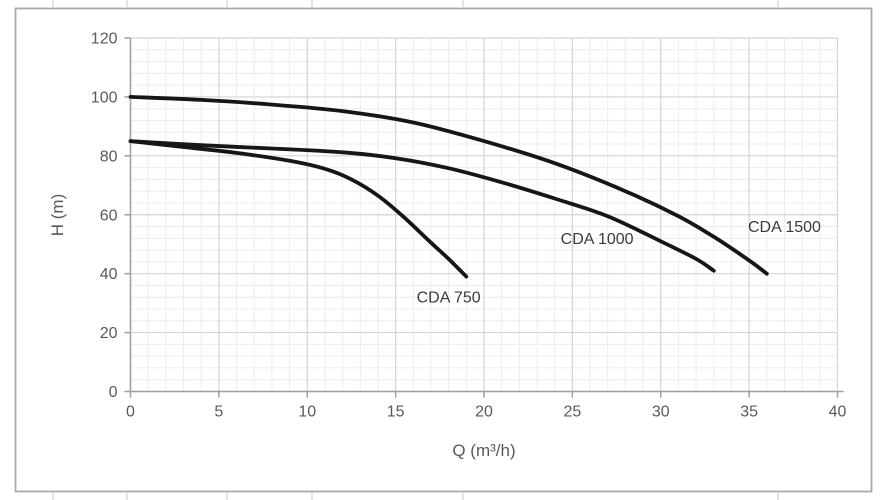 The image size is (890, 500). What do you see at coordinates (619, 263) in the screenshot?
I see `curve-labels: CDA 1500 CDA 1000 CDA 750` at bounding box center [619, 263].